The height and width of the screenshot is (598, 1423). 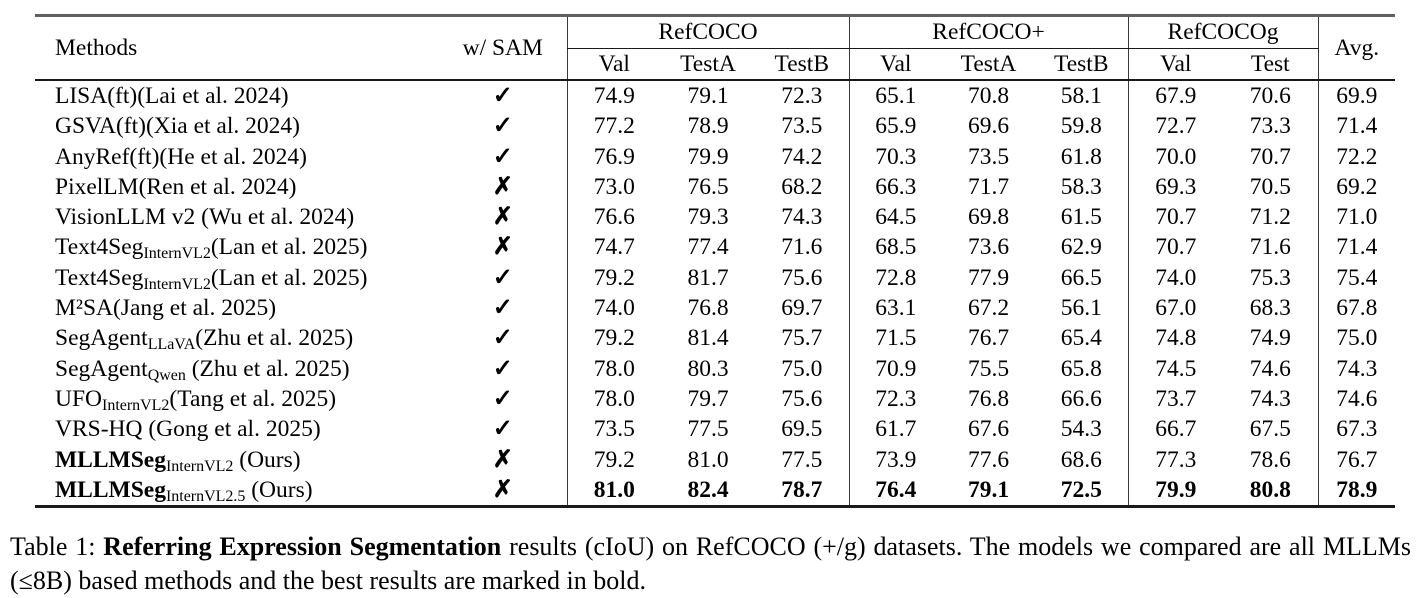 I want to click on value-cell: 73.7, so click(x=1175, y=399).